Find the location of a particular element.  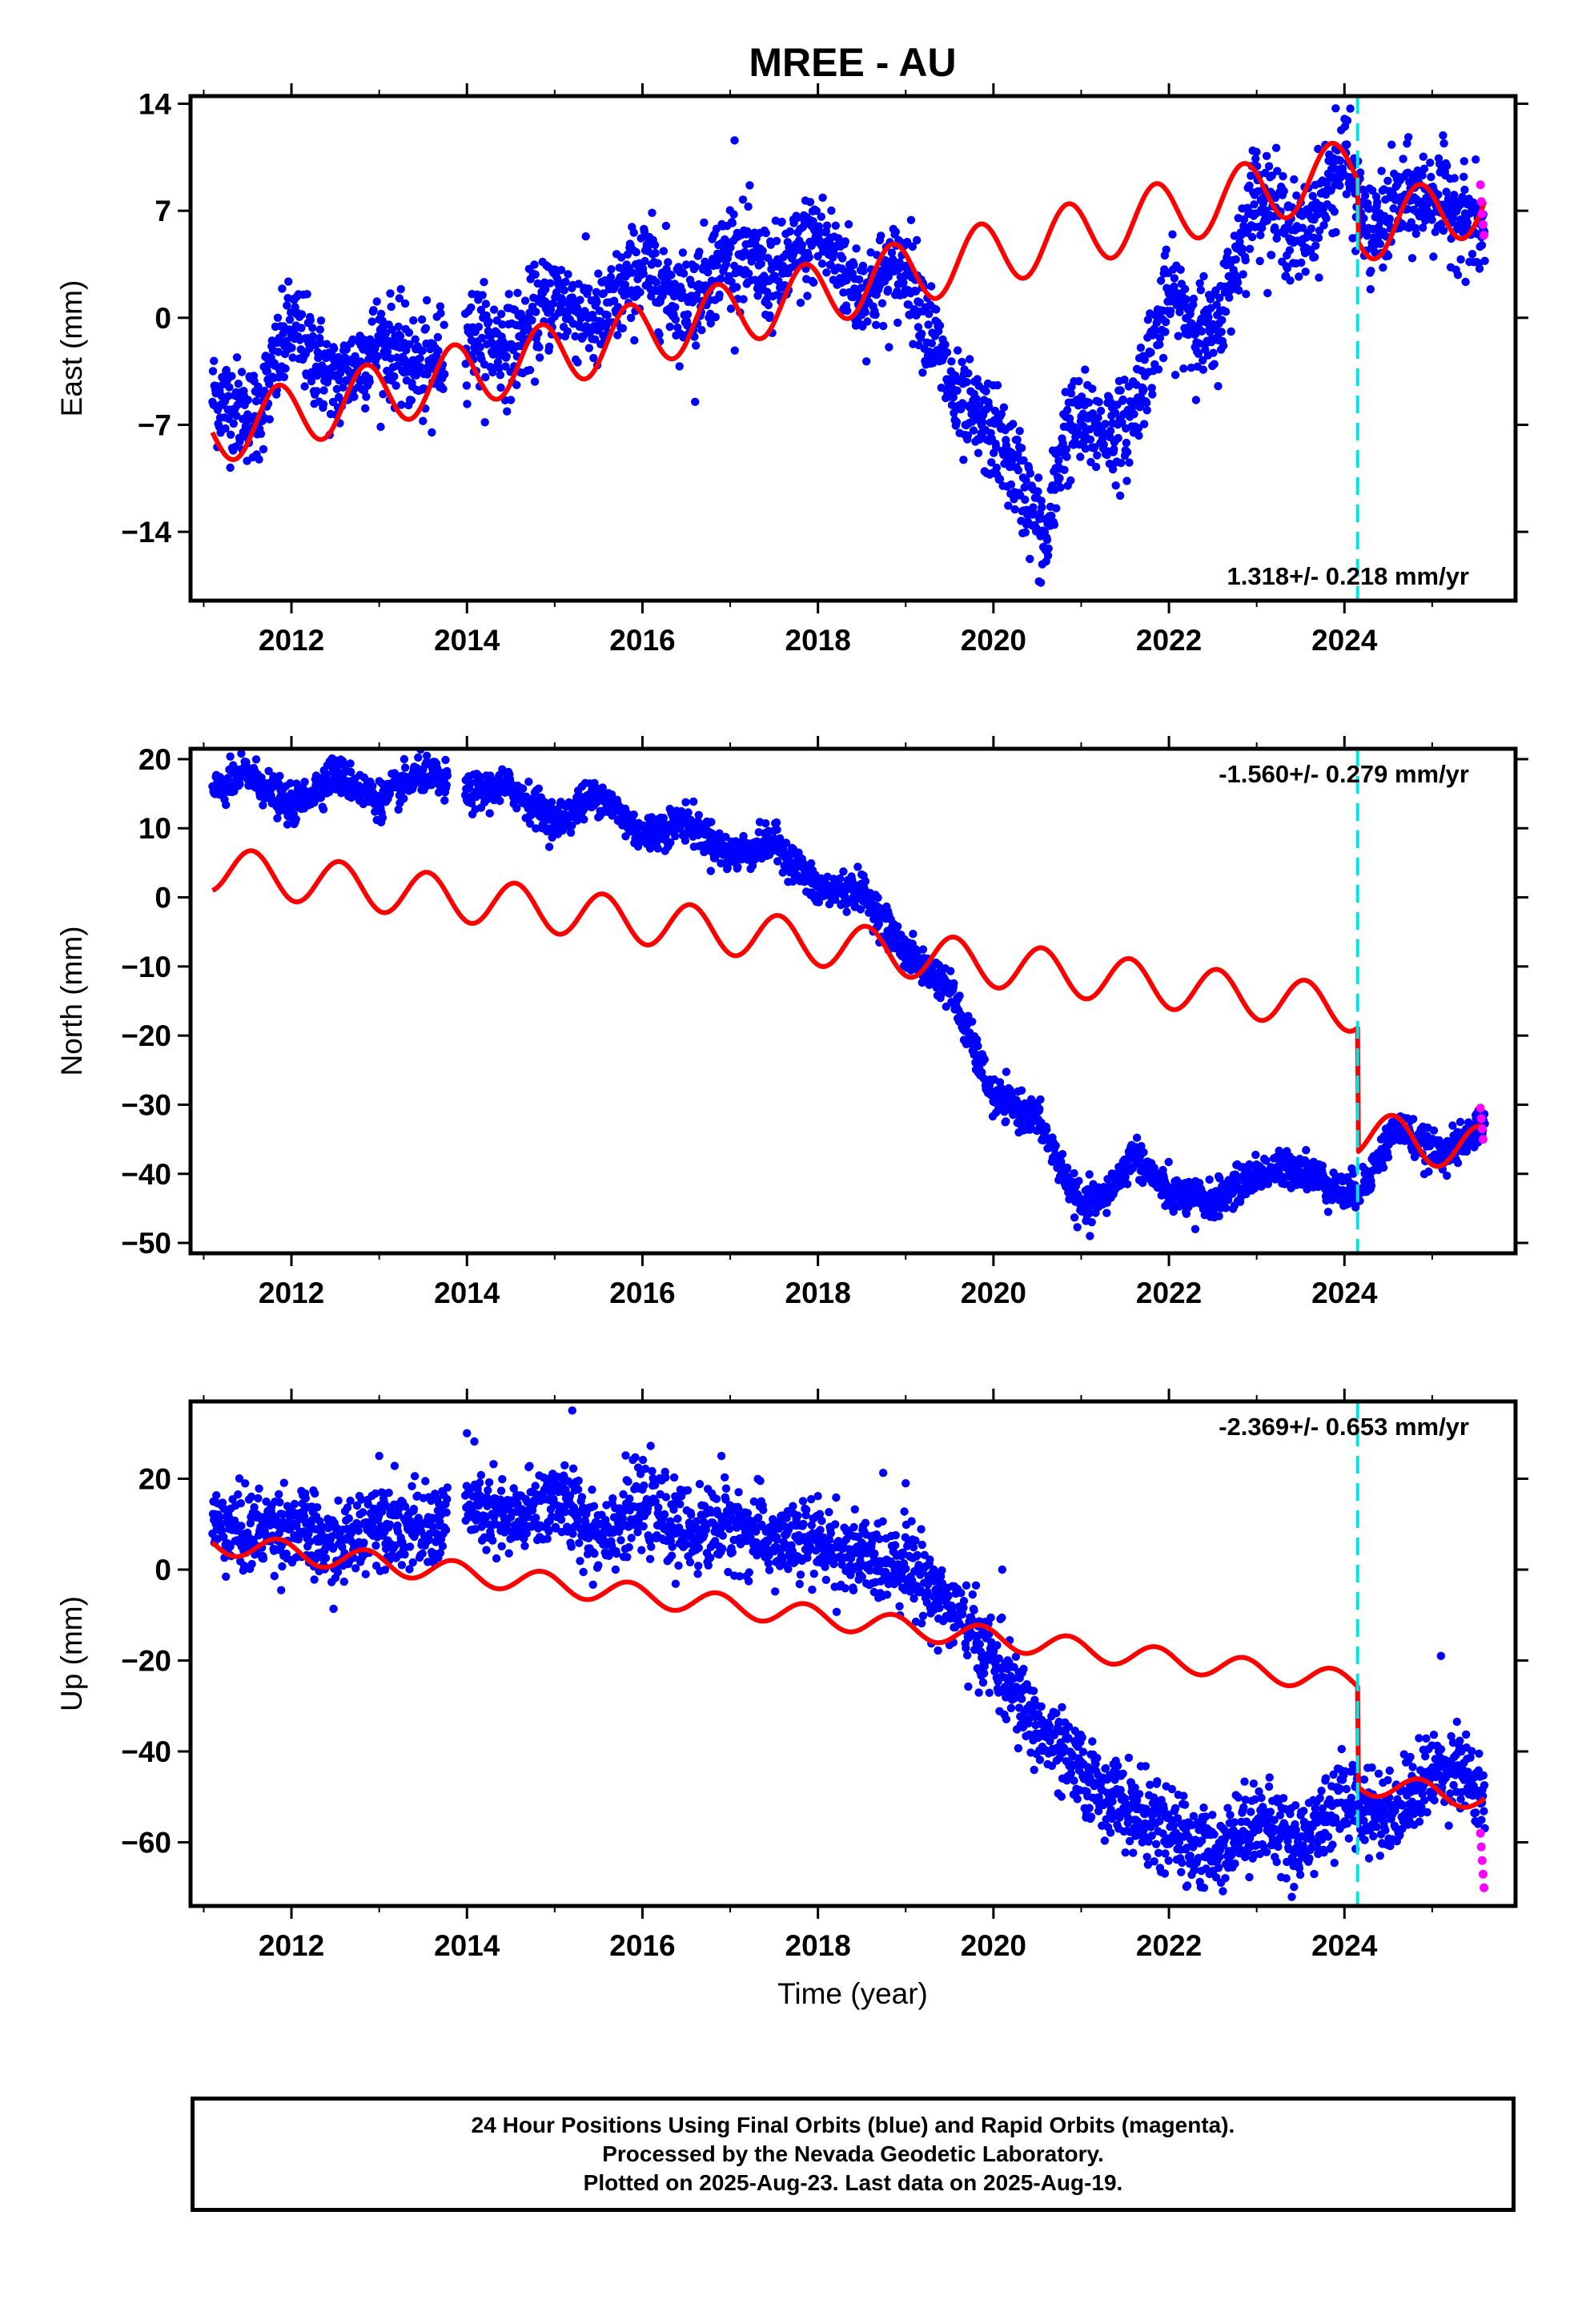

east-x-tick-label: 2016 is located at coordinates (642, 640).